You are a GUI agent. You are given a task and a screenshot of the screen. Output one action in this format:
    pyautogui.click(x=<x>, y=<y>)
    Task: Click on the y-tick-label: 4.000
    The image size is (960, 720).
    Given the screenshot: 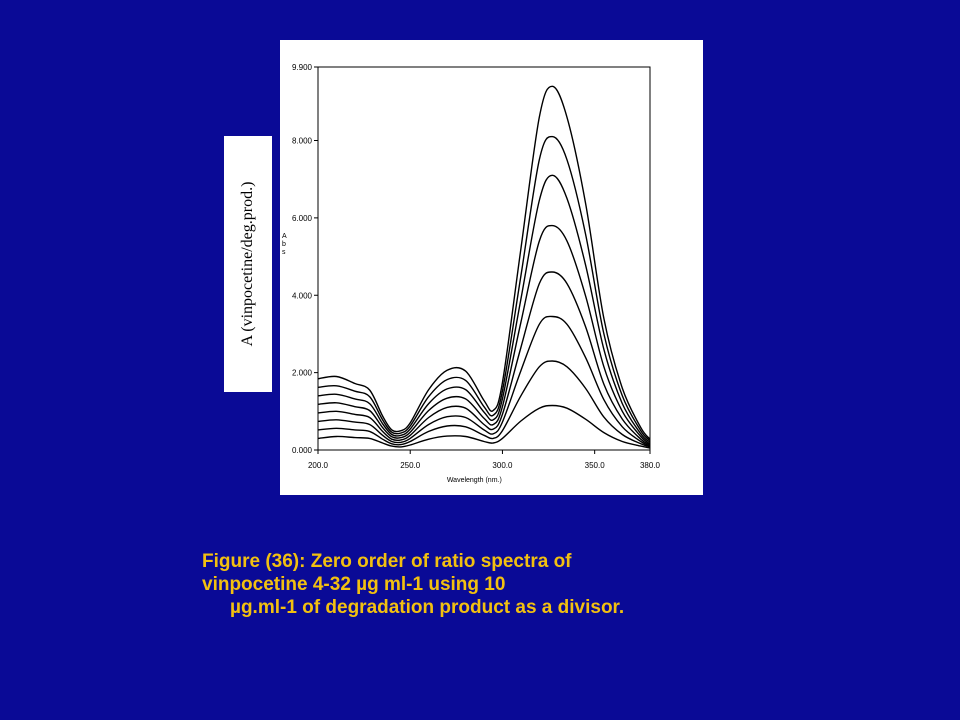 What is the action you would take?
    pyautogui.click(x=302, y=295)
    